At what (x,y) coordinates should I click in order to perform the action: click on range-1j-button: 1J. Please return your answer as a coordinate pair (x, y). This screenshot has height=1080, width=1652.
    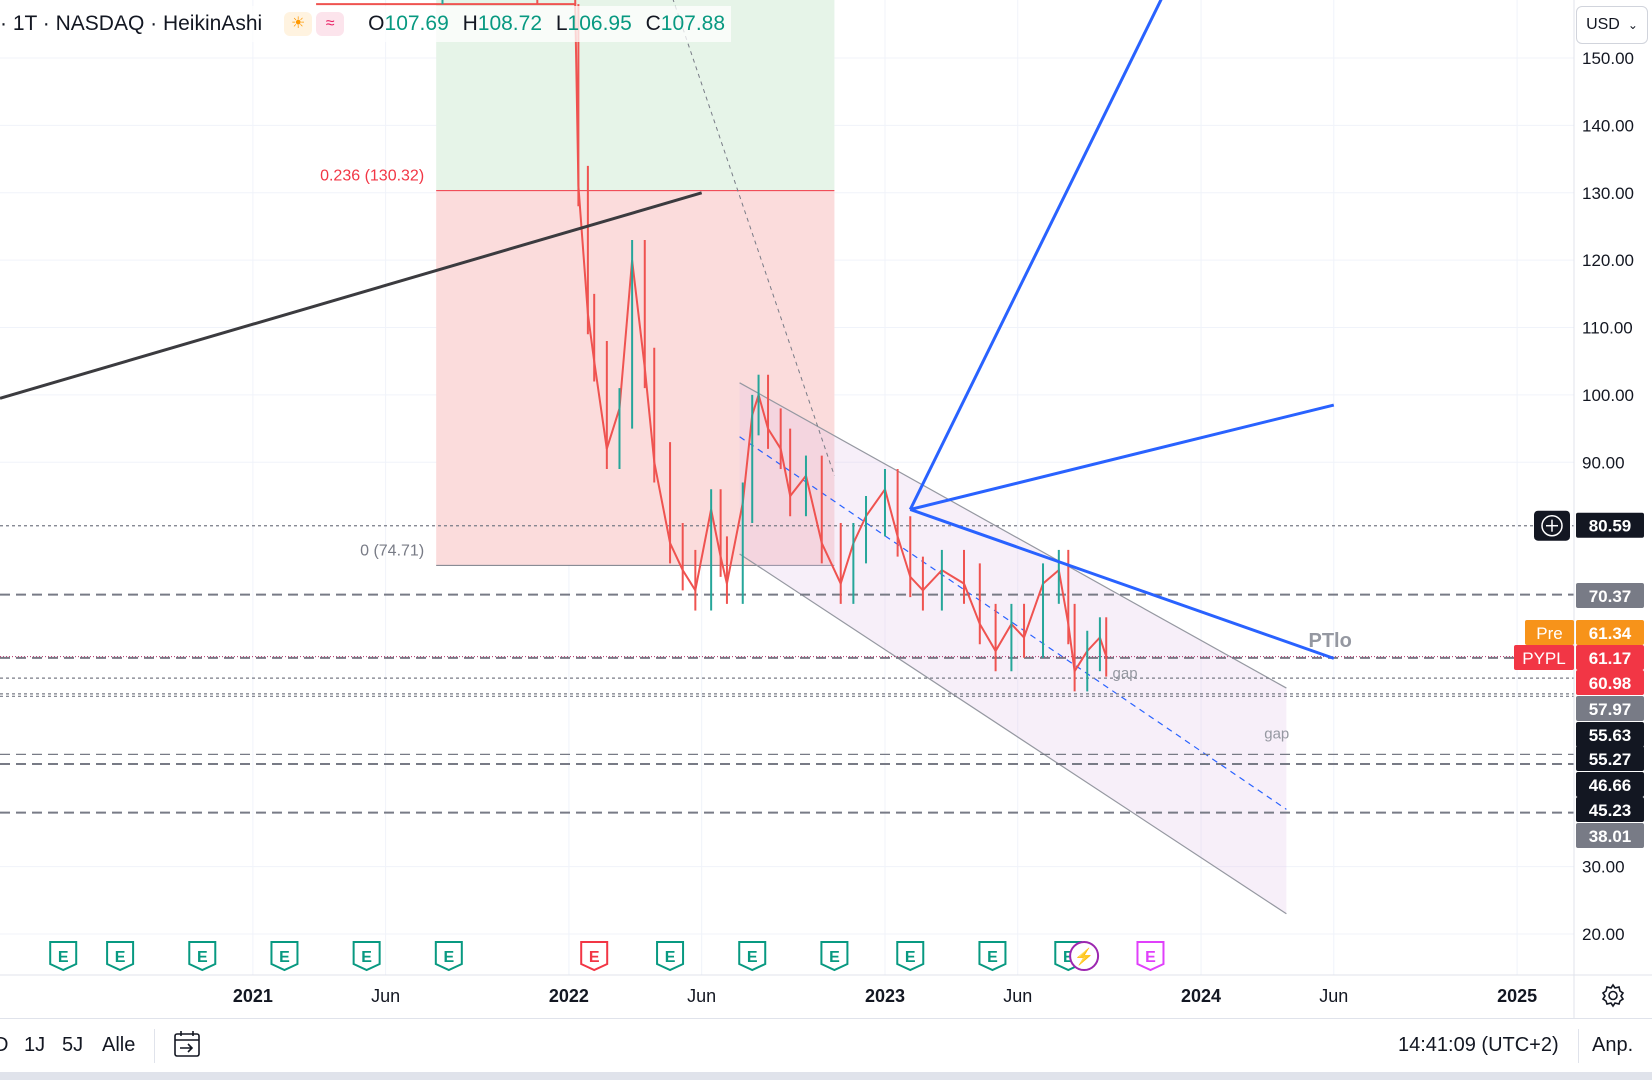
    Looking at the image, I should click on (35, 1045).